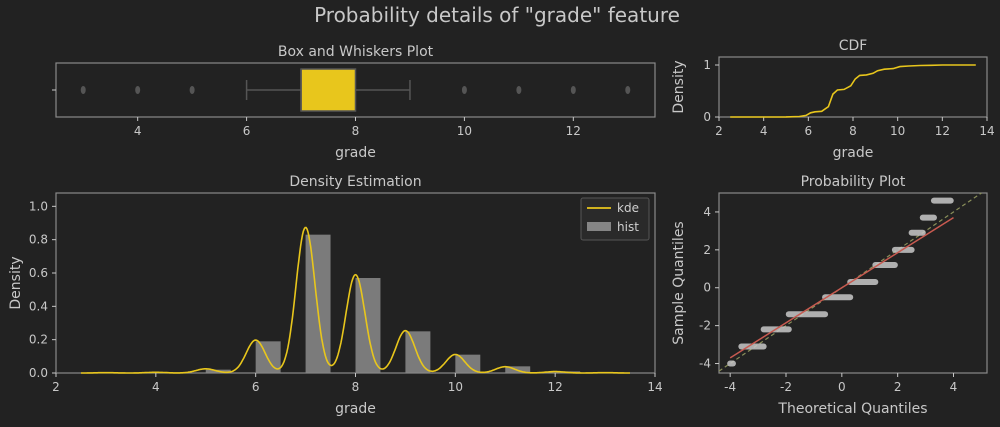 The image size is (1000, 427). I want to click on cdf-y-axis-label: Density, so click(679, 86).